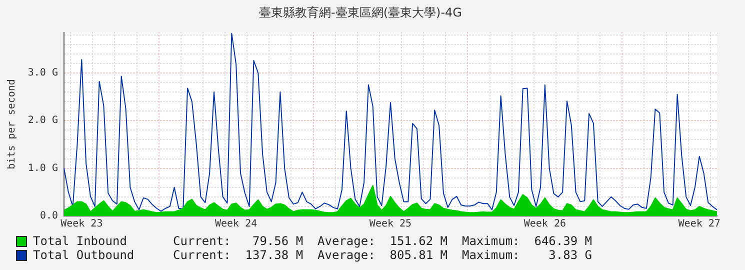 Image resolution: width=745 pixels, height=270 pixels. I want to click on chart-title: 臺東縣教育網-臺東區網(臺東大學)-4G, so click(360, 12).